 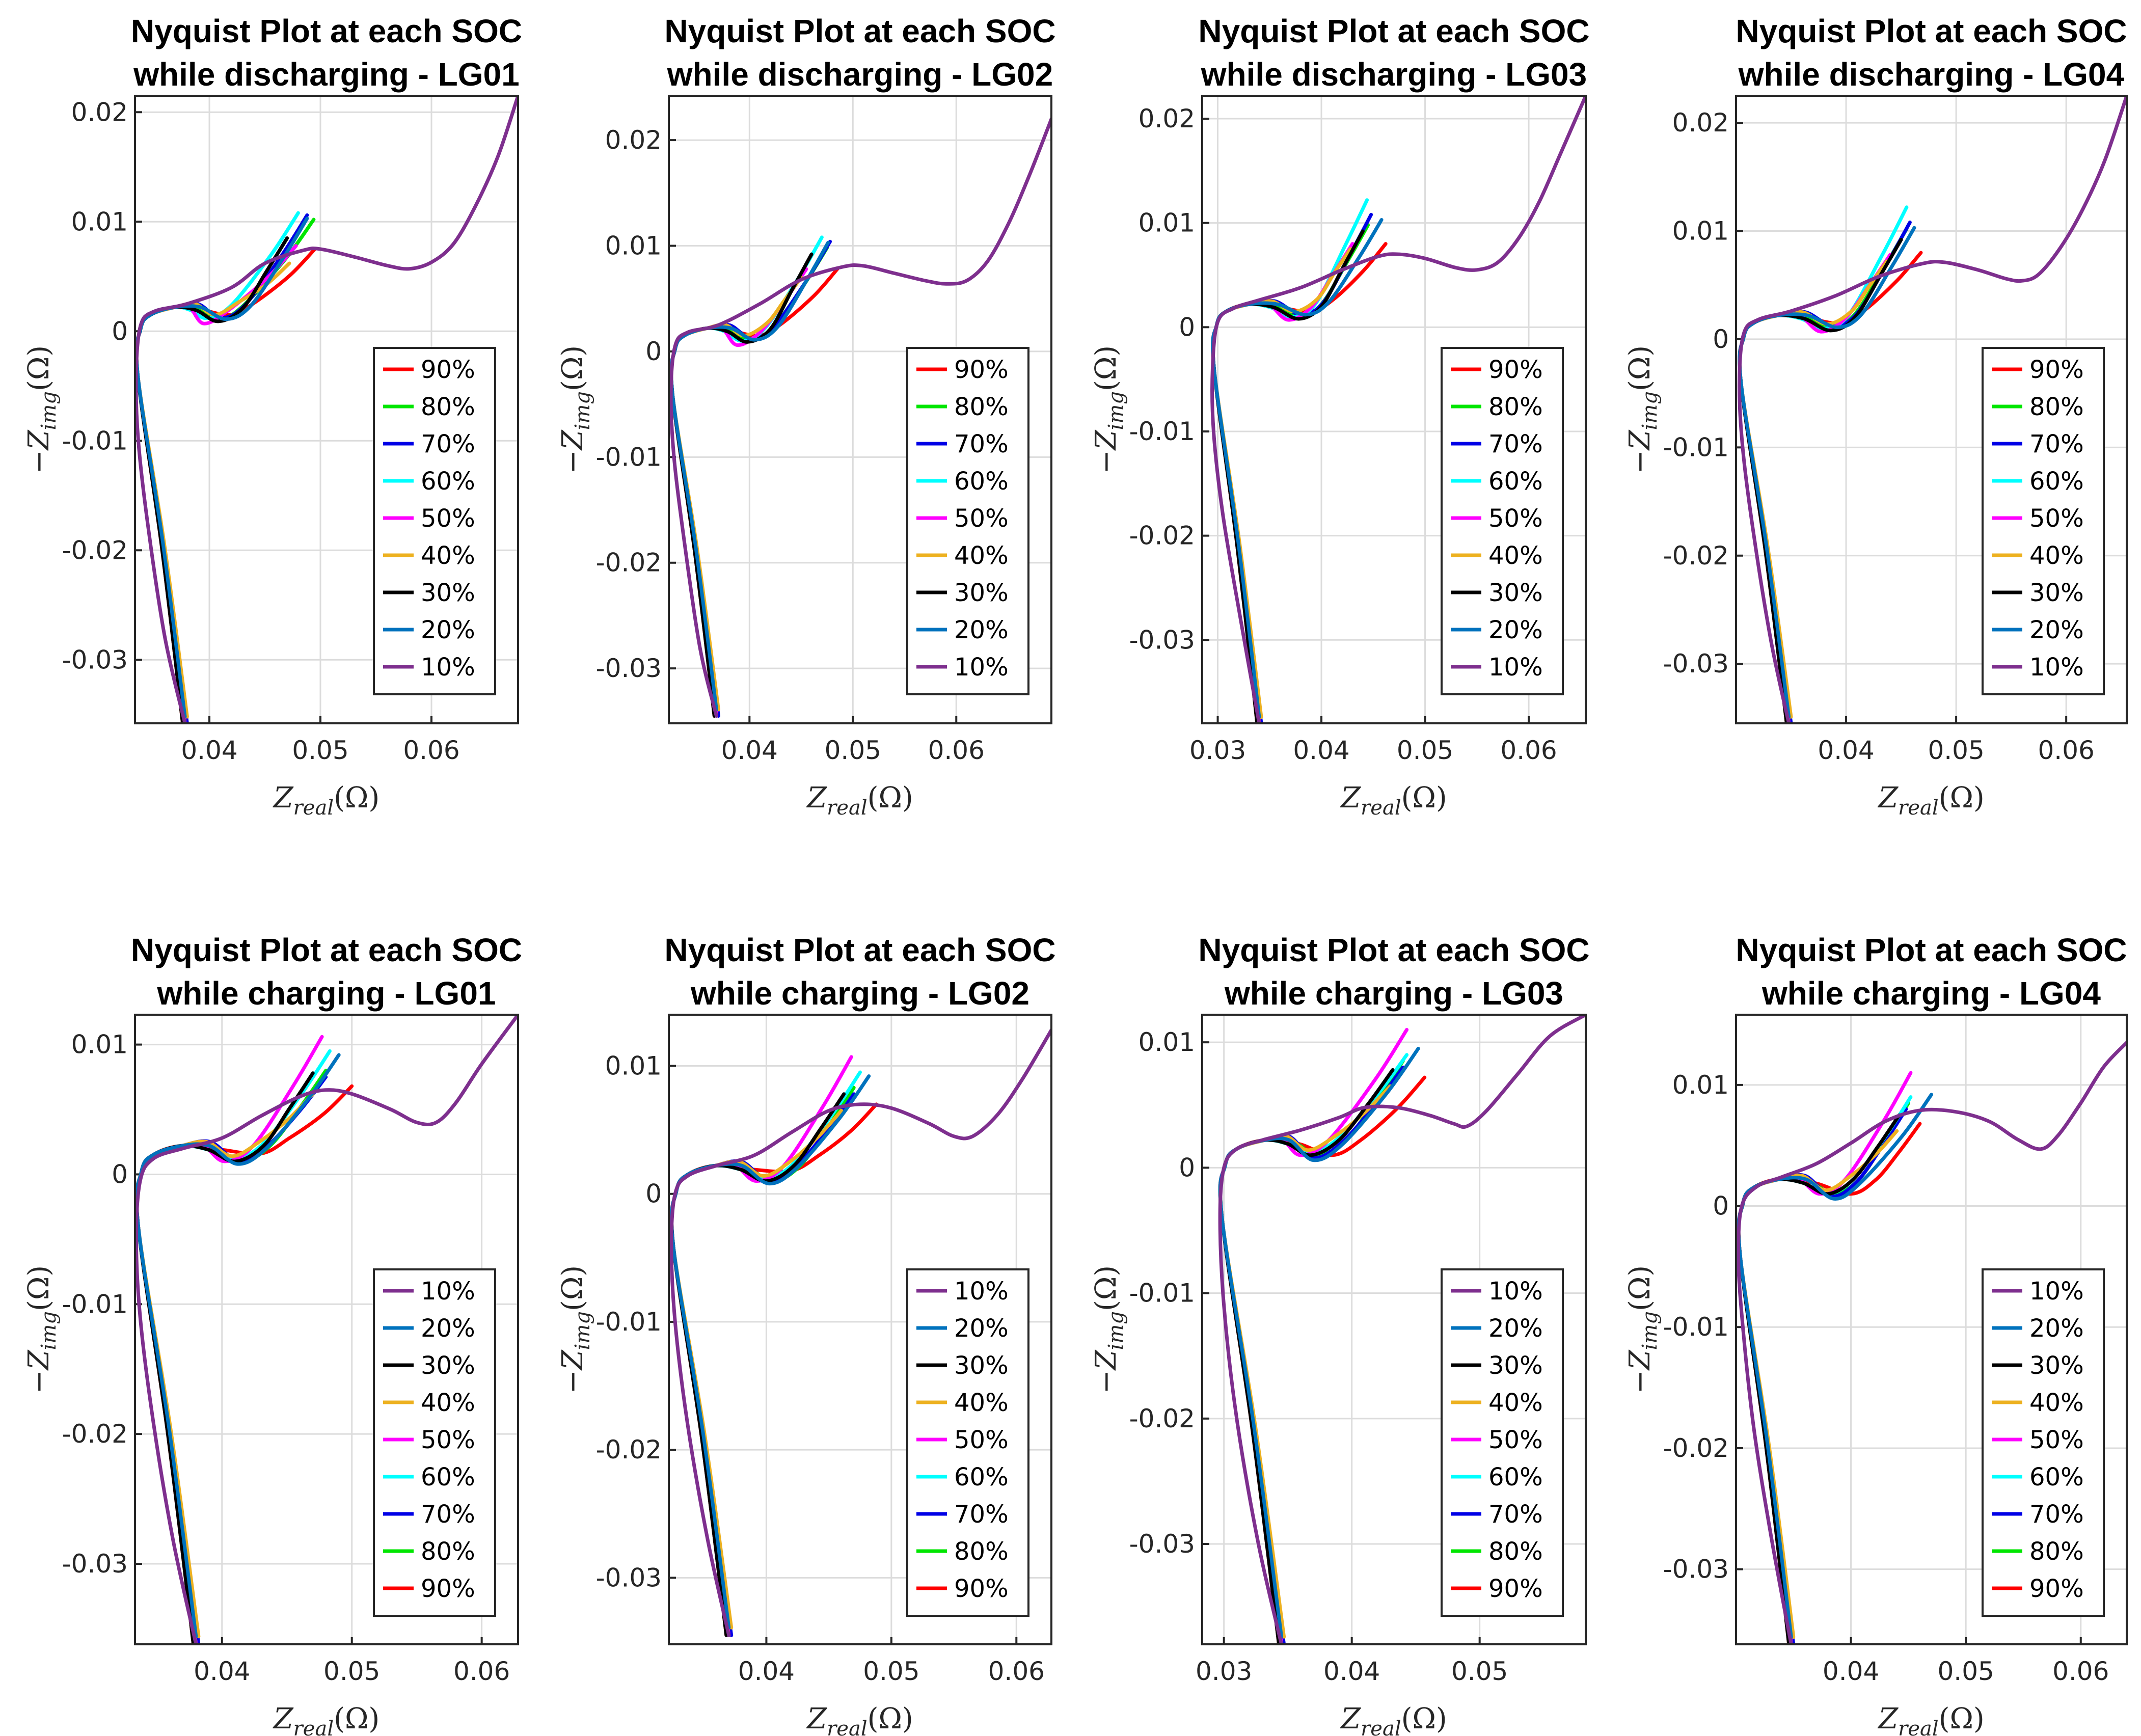 What do you see at coordinates (320, 750) in the screenshot?
I see `x-tick-label: 0.05` at bounding box center [320, 750].